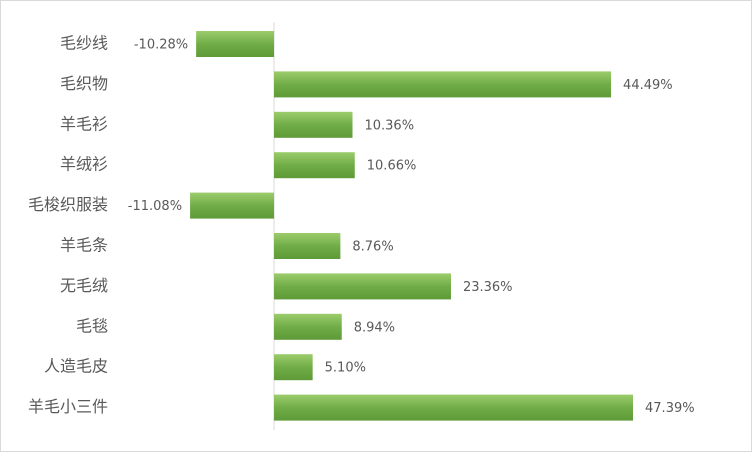  I want to click on category-label: 羊毛小三件, so click(68, 406).